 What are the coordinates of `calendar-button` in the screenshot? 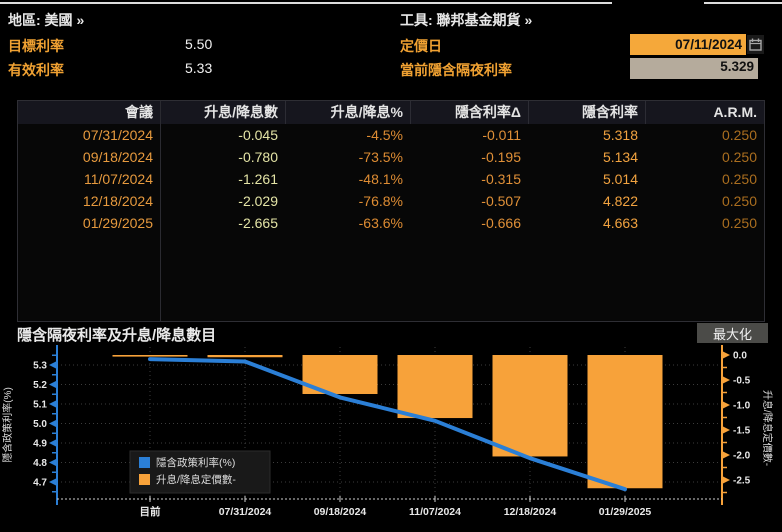 It's located at (755, 44).